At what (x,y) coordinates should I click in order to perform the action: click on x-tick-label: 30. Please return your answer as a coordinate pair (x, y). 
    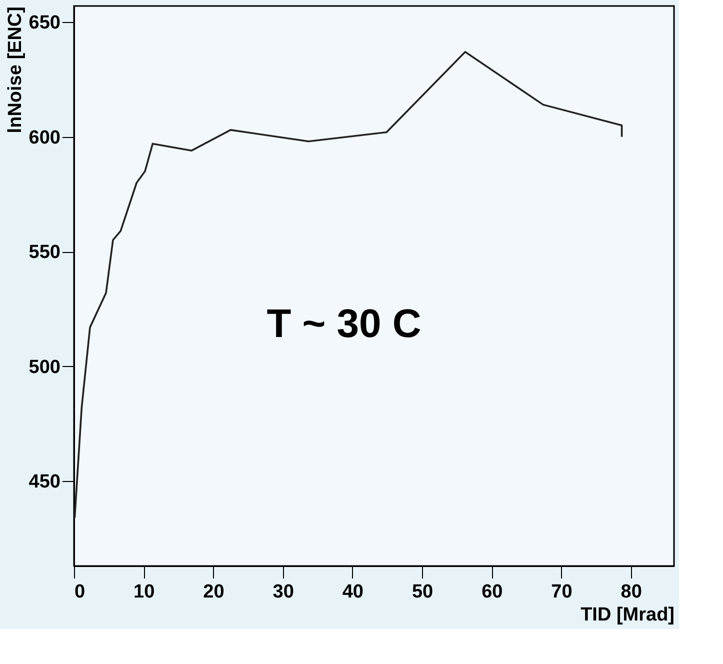
    Looking at the image, I should click on (283, 592).